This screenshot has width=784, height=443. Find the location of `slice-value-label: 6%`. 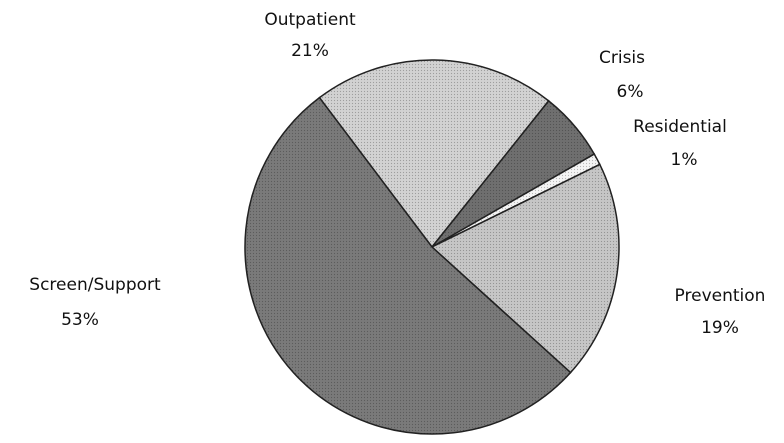

slice-value-label: 6% is located at coordinates (630, 92).